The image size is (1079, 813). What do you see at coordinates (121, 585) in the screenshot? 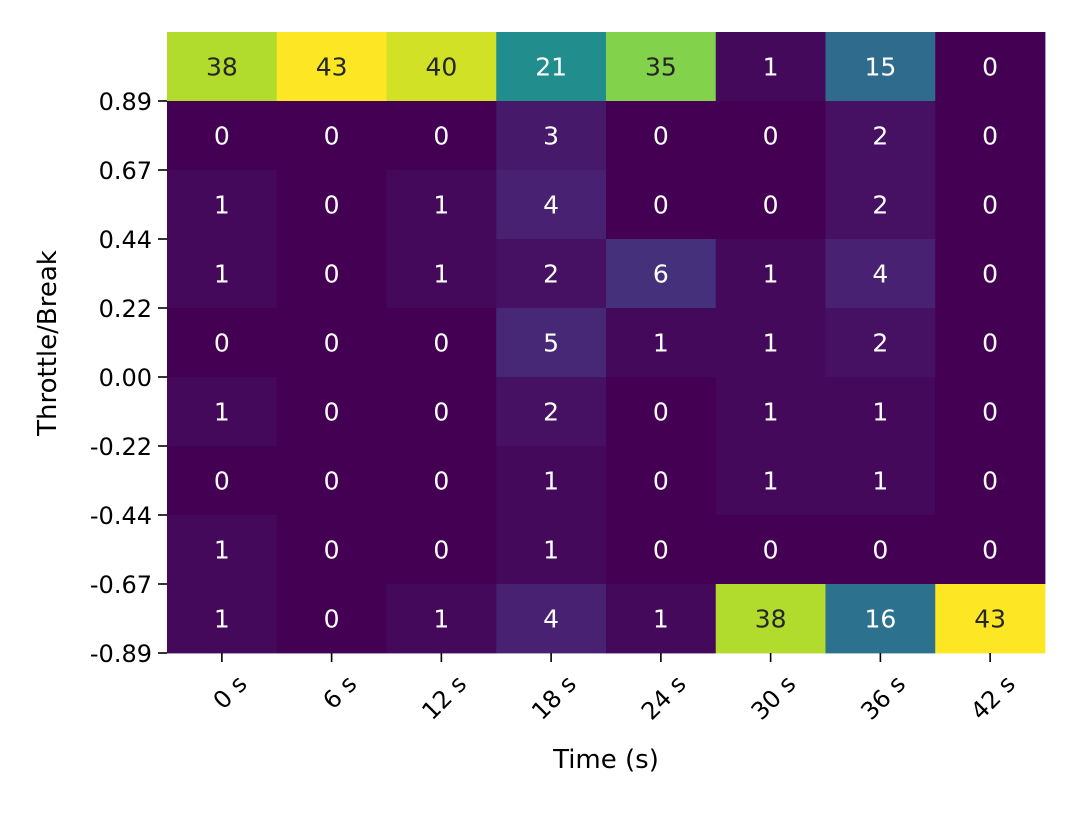
I see `y-tick-label: -0.67` at bounding box center [121, 585].